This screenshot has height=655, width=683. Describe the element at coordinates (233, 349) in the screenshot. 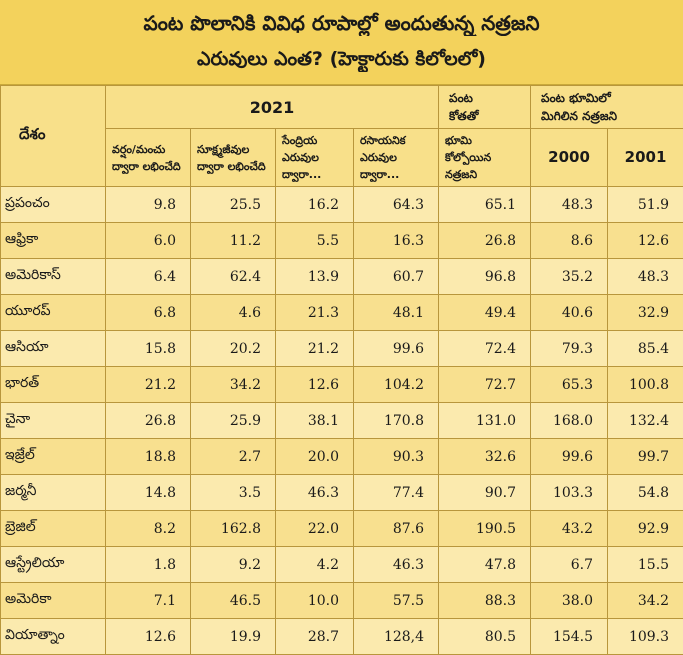

I see `value-cell: 20.2` at that location.